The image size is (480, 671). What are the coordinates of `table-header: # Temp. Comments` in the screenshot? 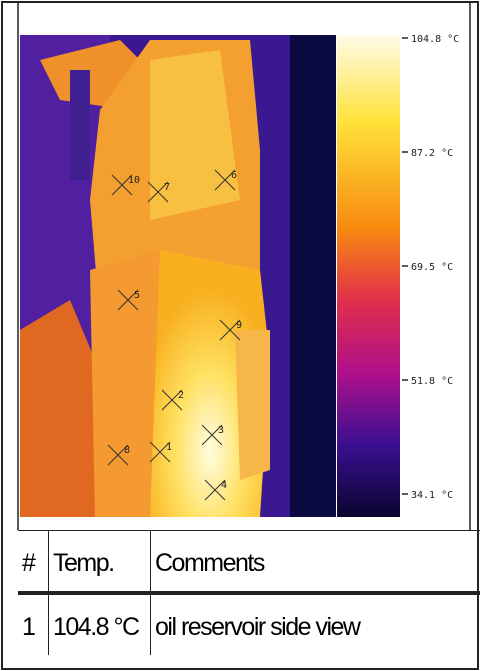 It's located at (249, 562).